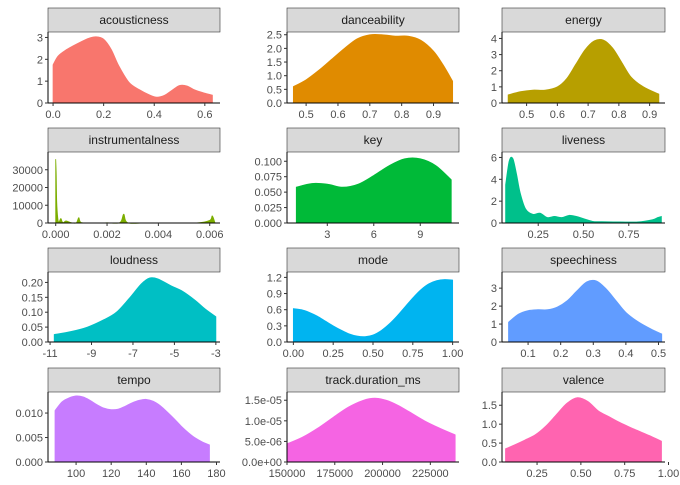 The image size is (680, 485). I want to click on panel-acousticness-y-tick-label: 2, so click(40, 60).